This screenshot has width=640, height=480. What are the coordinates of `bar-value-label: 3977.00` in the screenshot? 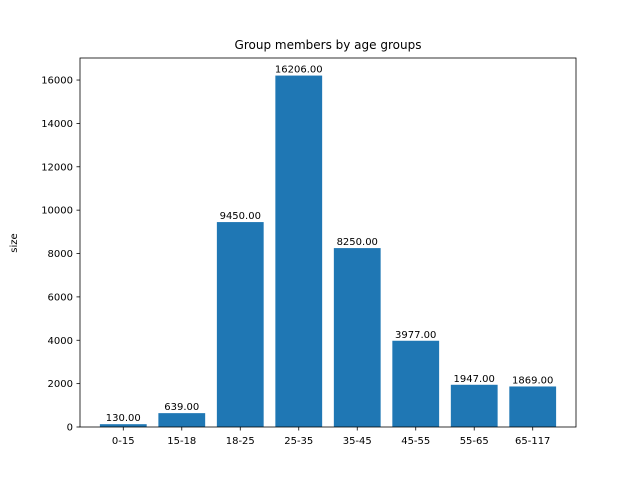 It's located at (415, 335).